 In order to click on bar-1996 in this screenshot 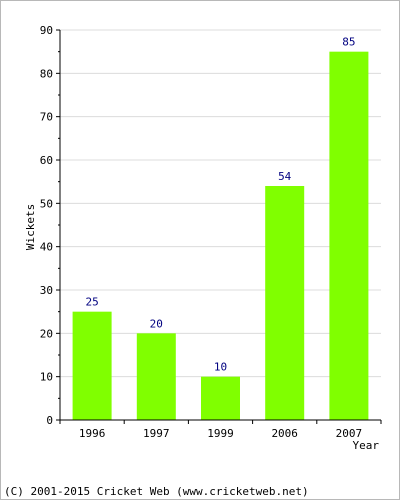, I will do `click(92, 365)`.